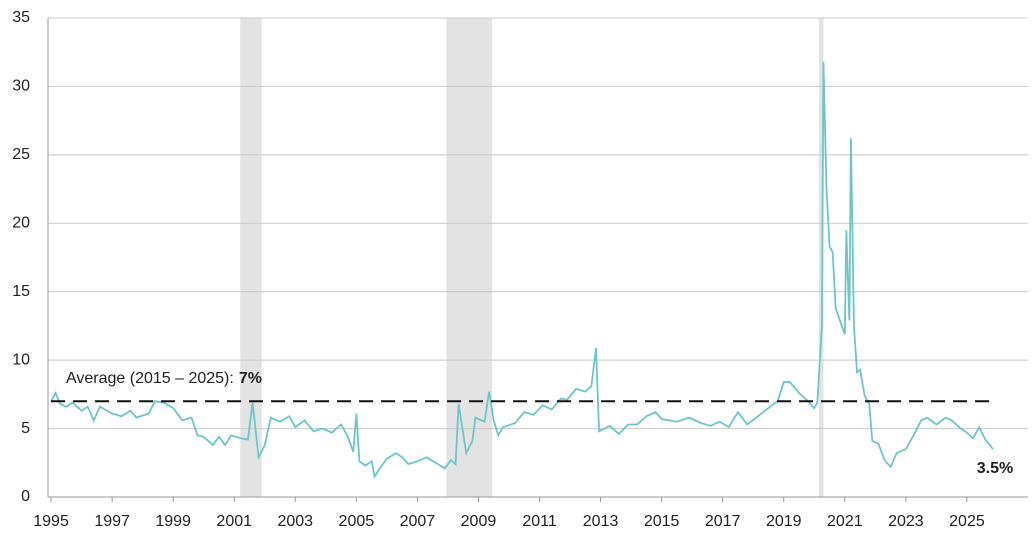 Image resolution: width=1032 pixels, height=535 pixels. I want to click on x-tick-label: 2001, so click(234, 521).